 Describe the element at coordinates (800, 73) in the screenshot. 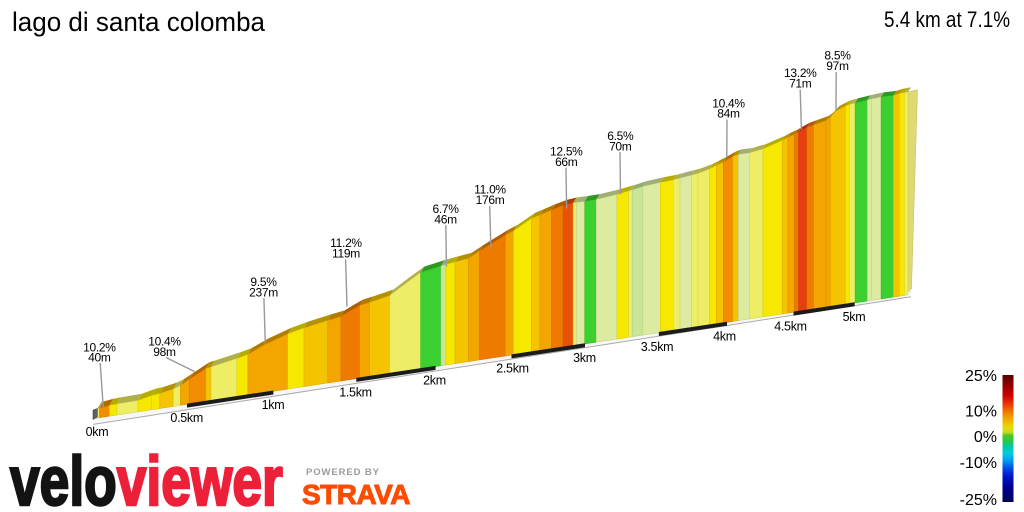

I see `svg-text: 13.2%` at that location.